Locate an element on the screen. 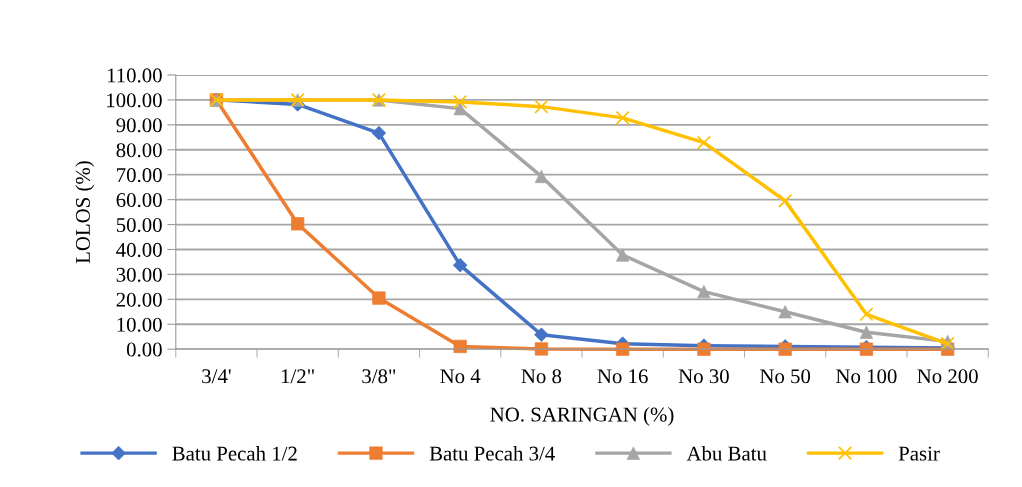 The image size is (1022, 487). y-tick-label: 110.00 is located at coordinates (134, 75).